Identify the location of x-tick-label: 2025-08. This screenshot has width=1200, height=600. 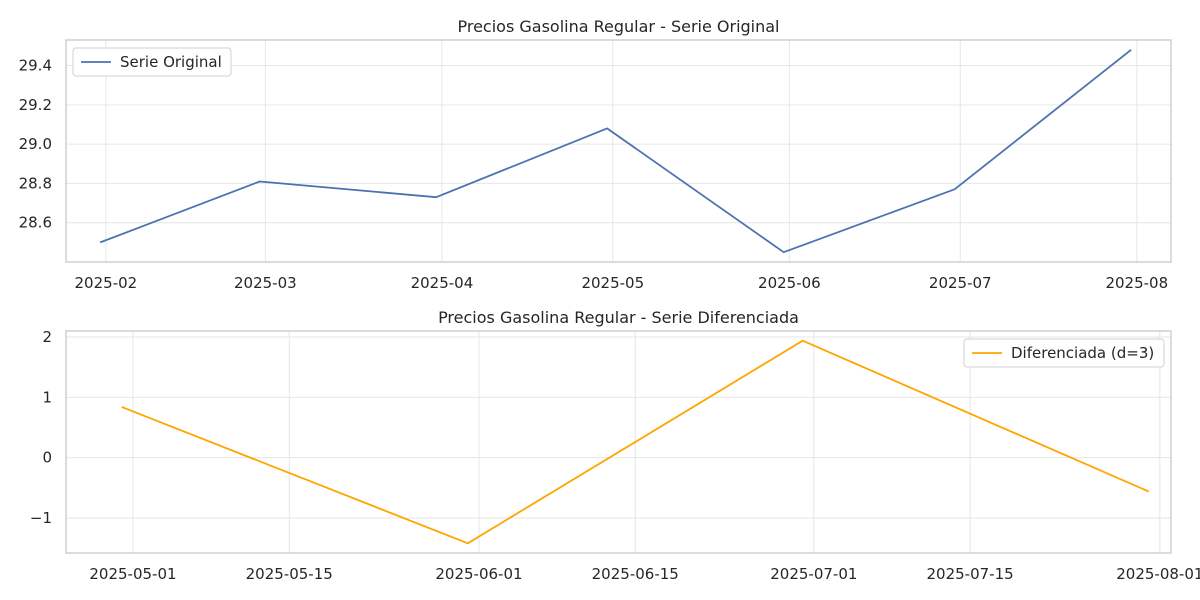
(1136, 283).